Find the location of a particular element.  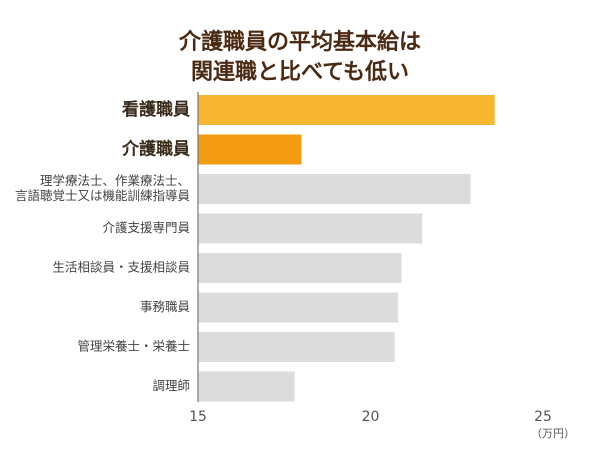

chart-title: 介護職員の平均基本給は 関連職と比べても低い is located at coordinates (300, 58).